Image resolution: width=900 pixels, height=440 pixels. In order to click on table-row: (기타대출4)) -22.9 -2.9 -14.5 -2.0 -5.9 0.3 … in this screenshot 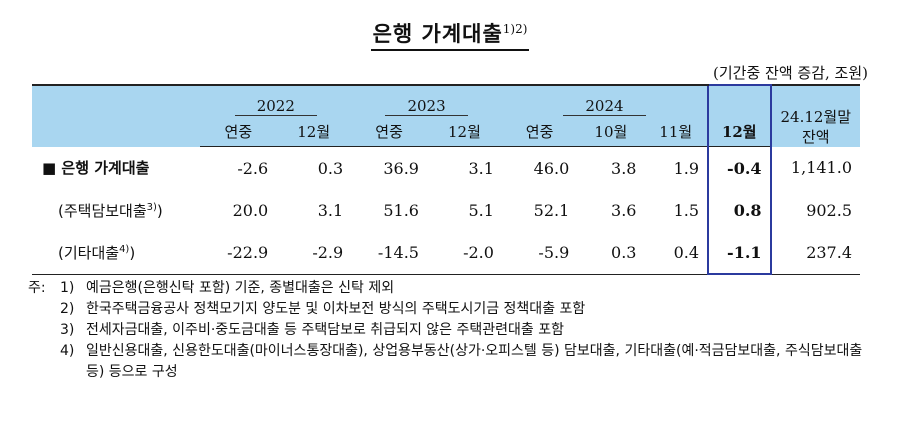, I will do `click(446, 253)`.